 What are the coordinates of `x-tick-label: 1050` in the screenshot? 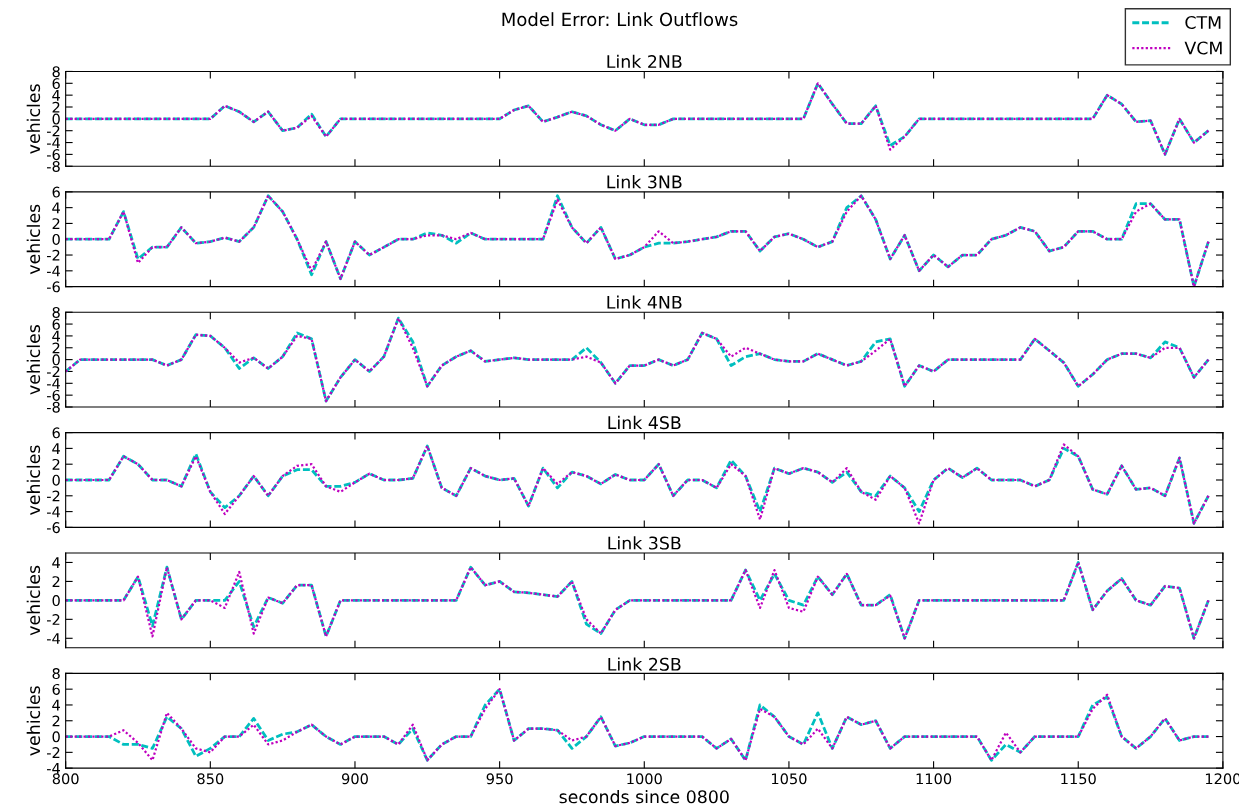 It's located at (789, 779).